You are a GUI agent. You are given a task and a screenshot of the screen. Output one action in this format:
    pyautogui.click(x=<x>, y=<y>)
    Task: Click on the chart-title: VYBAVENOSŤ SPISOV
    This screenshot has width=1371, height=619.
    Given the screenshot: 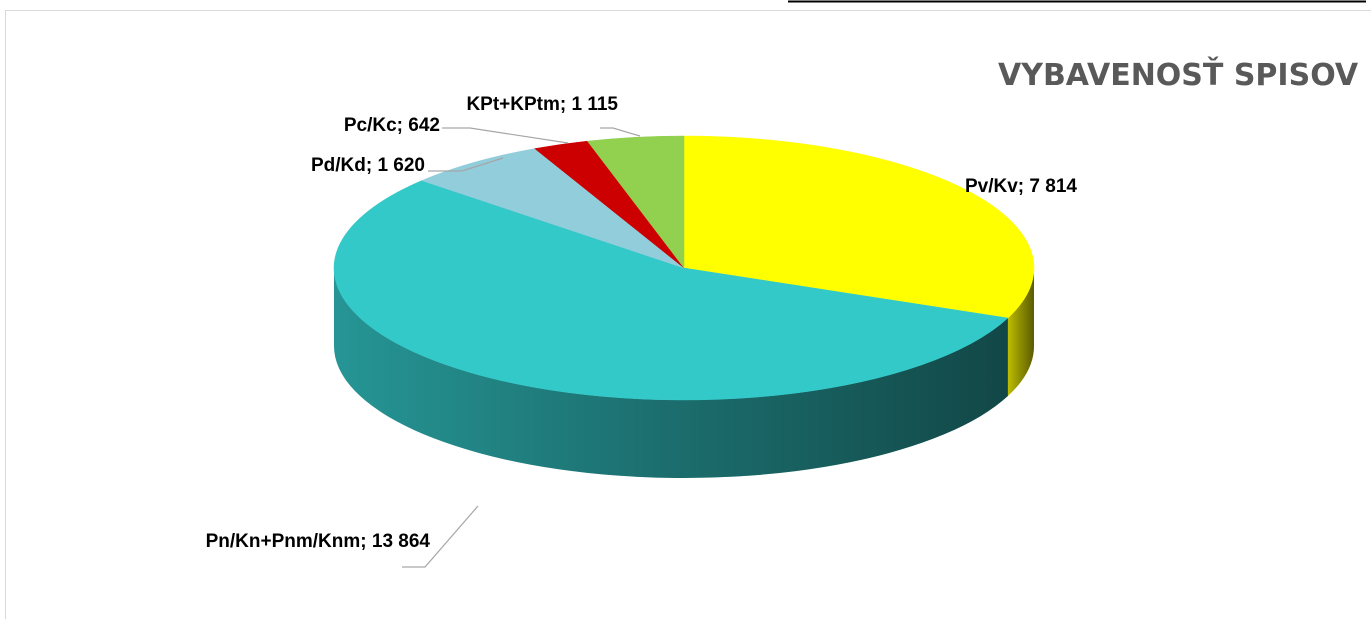 What is the action you would take?
    pyautogui.click(x=1178, y=74)
    